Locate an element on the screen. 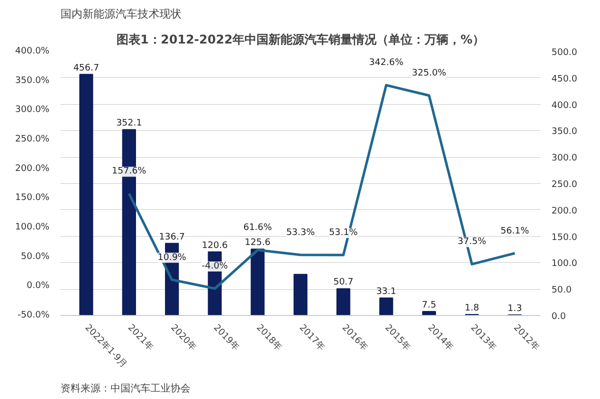 The image size is (600, 399). y-tick-label: 150.0% is located at coordinates (32, 198).